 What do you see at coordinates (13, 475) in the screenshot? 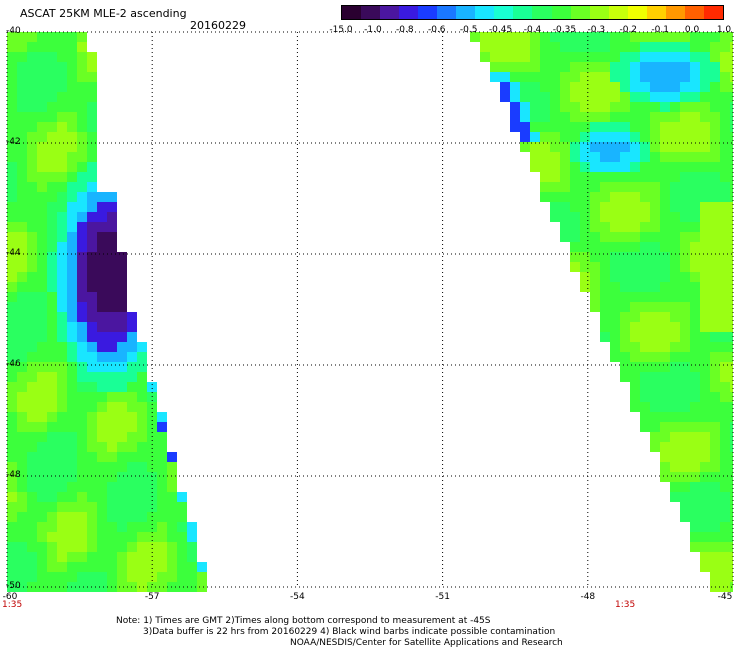
I see `y-tick-label: -48` at bounding box center [13, 475].